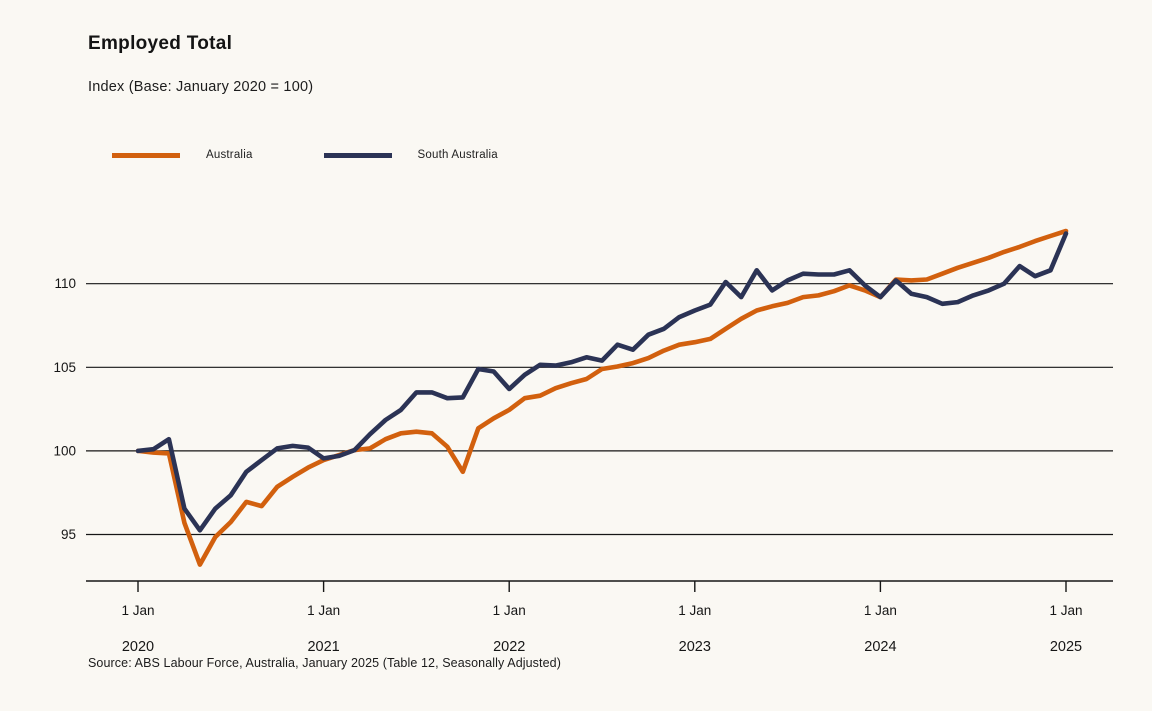 This screenshot has height=711, width=1152. Describe the element at coordinates (229, 155) in the screenshot. I see `legend-label-australia: Australia` at that location.